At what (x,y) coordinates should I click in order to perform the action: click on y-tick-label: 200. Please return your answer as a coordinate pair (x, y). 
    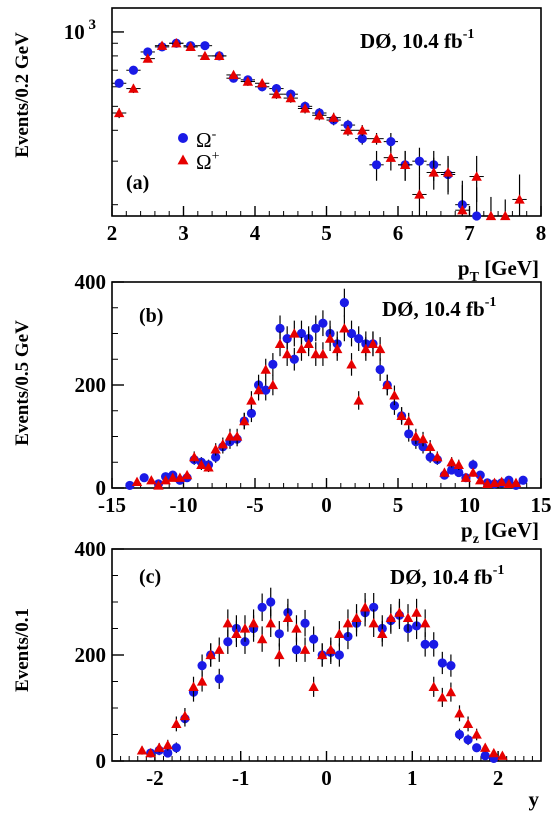
    Looking at the image, I should click on (91, 385).